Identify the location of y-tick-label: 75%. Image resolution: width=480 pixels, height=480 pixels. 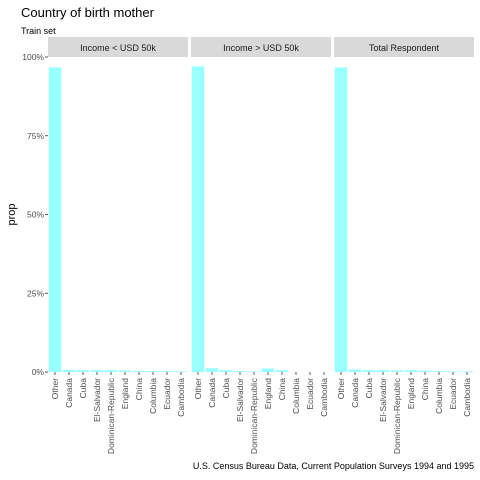
(35, 136).